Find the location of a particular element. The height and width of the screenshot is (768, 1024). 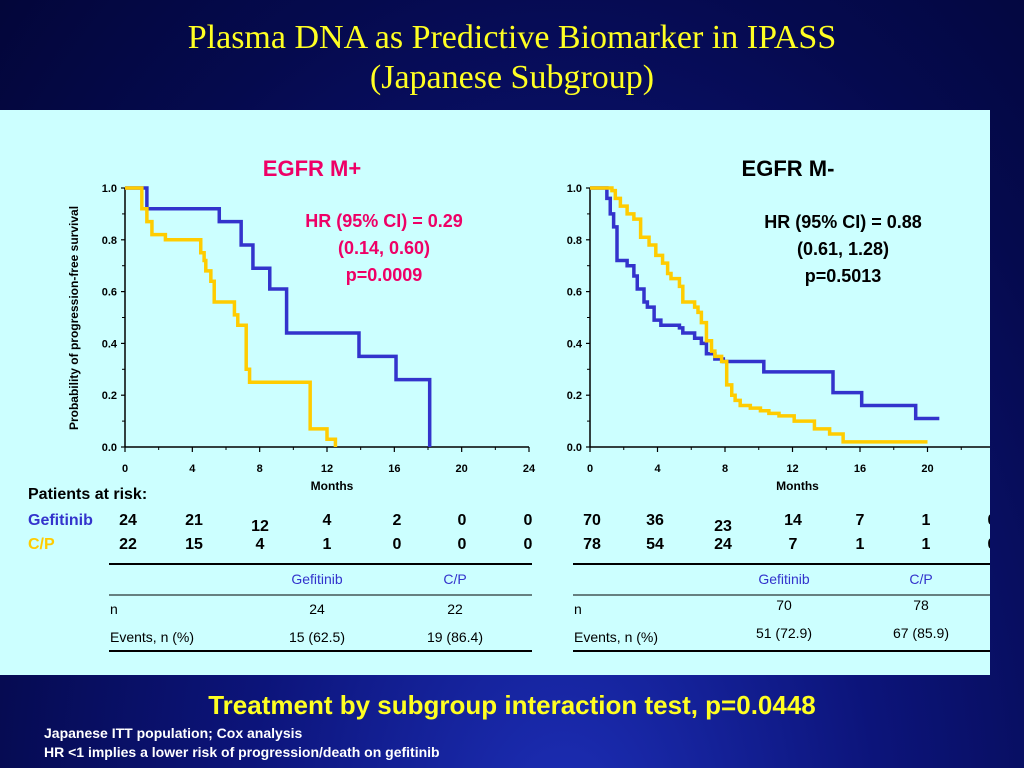

chart1-y-tick-label: 0.6 is located at coordinates (109, 293).